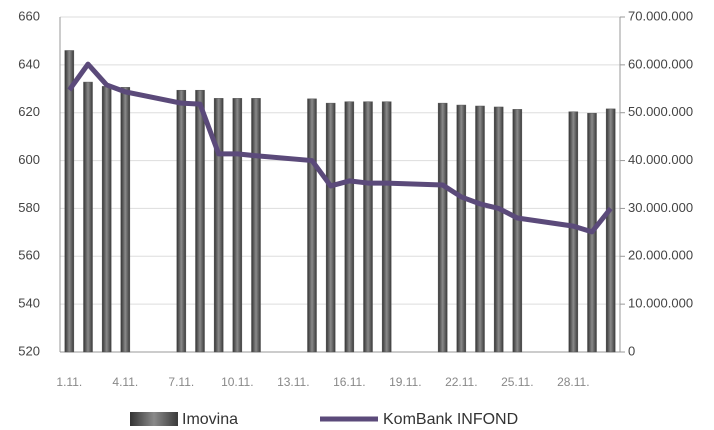  What do you see at coordinates (29, 63) in the screenshot?
I see `y-tick-label: 640` at bounding box center [29, 63].